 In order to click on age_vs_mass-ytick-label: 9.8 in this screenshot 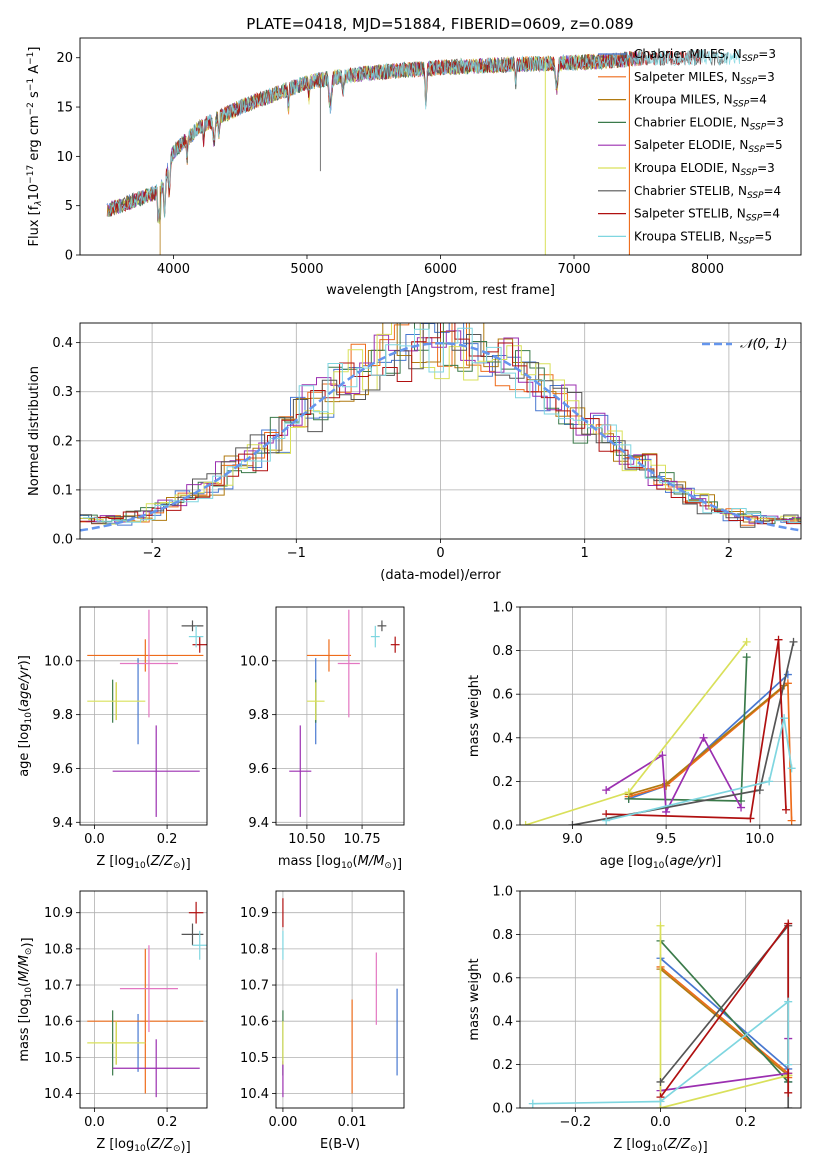, I will do `click(258, 715)`.